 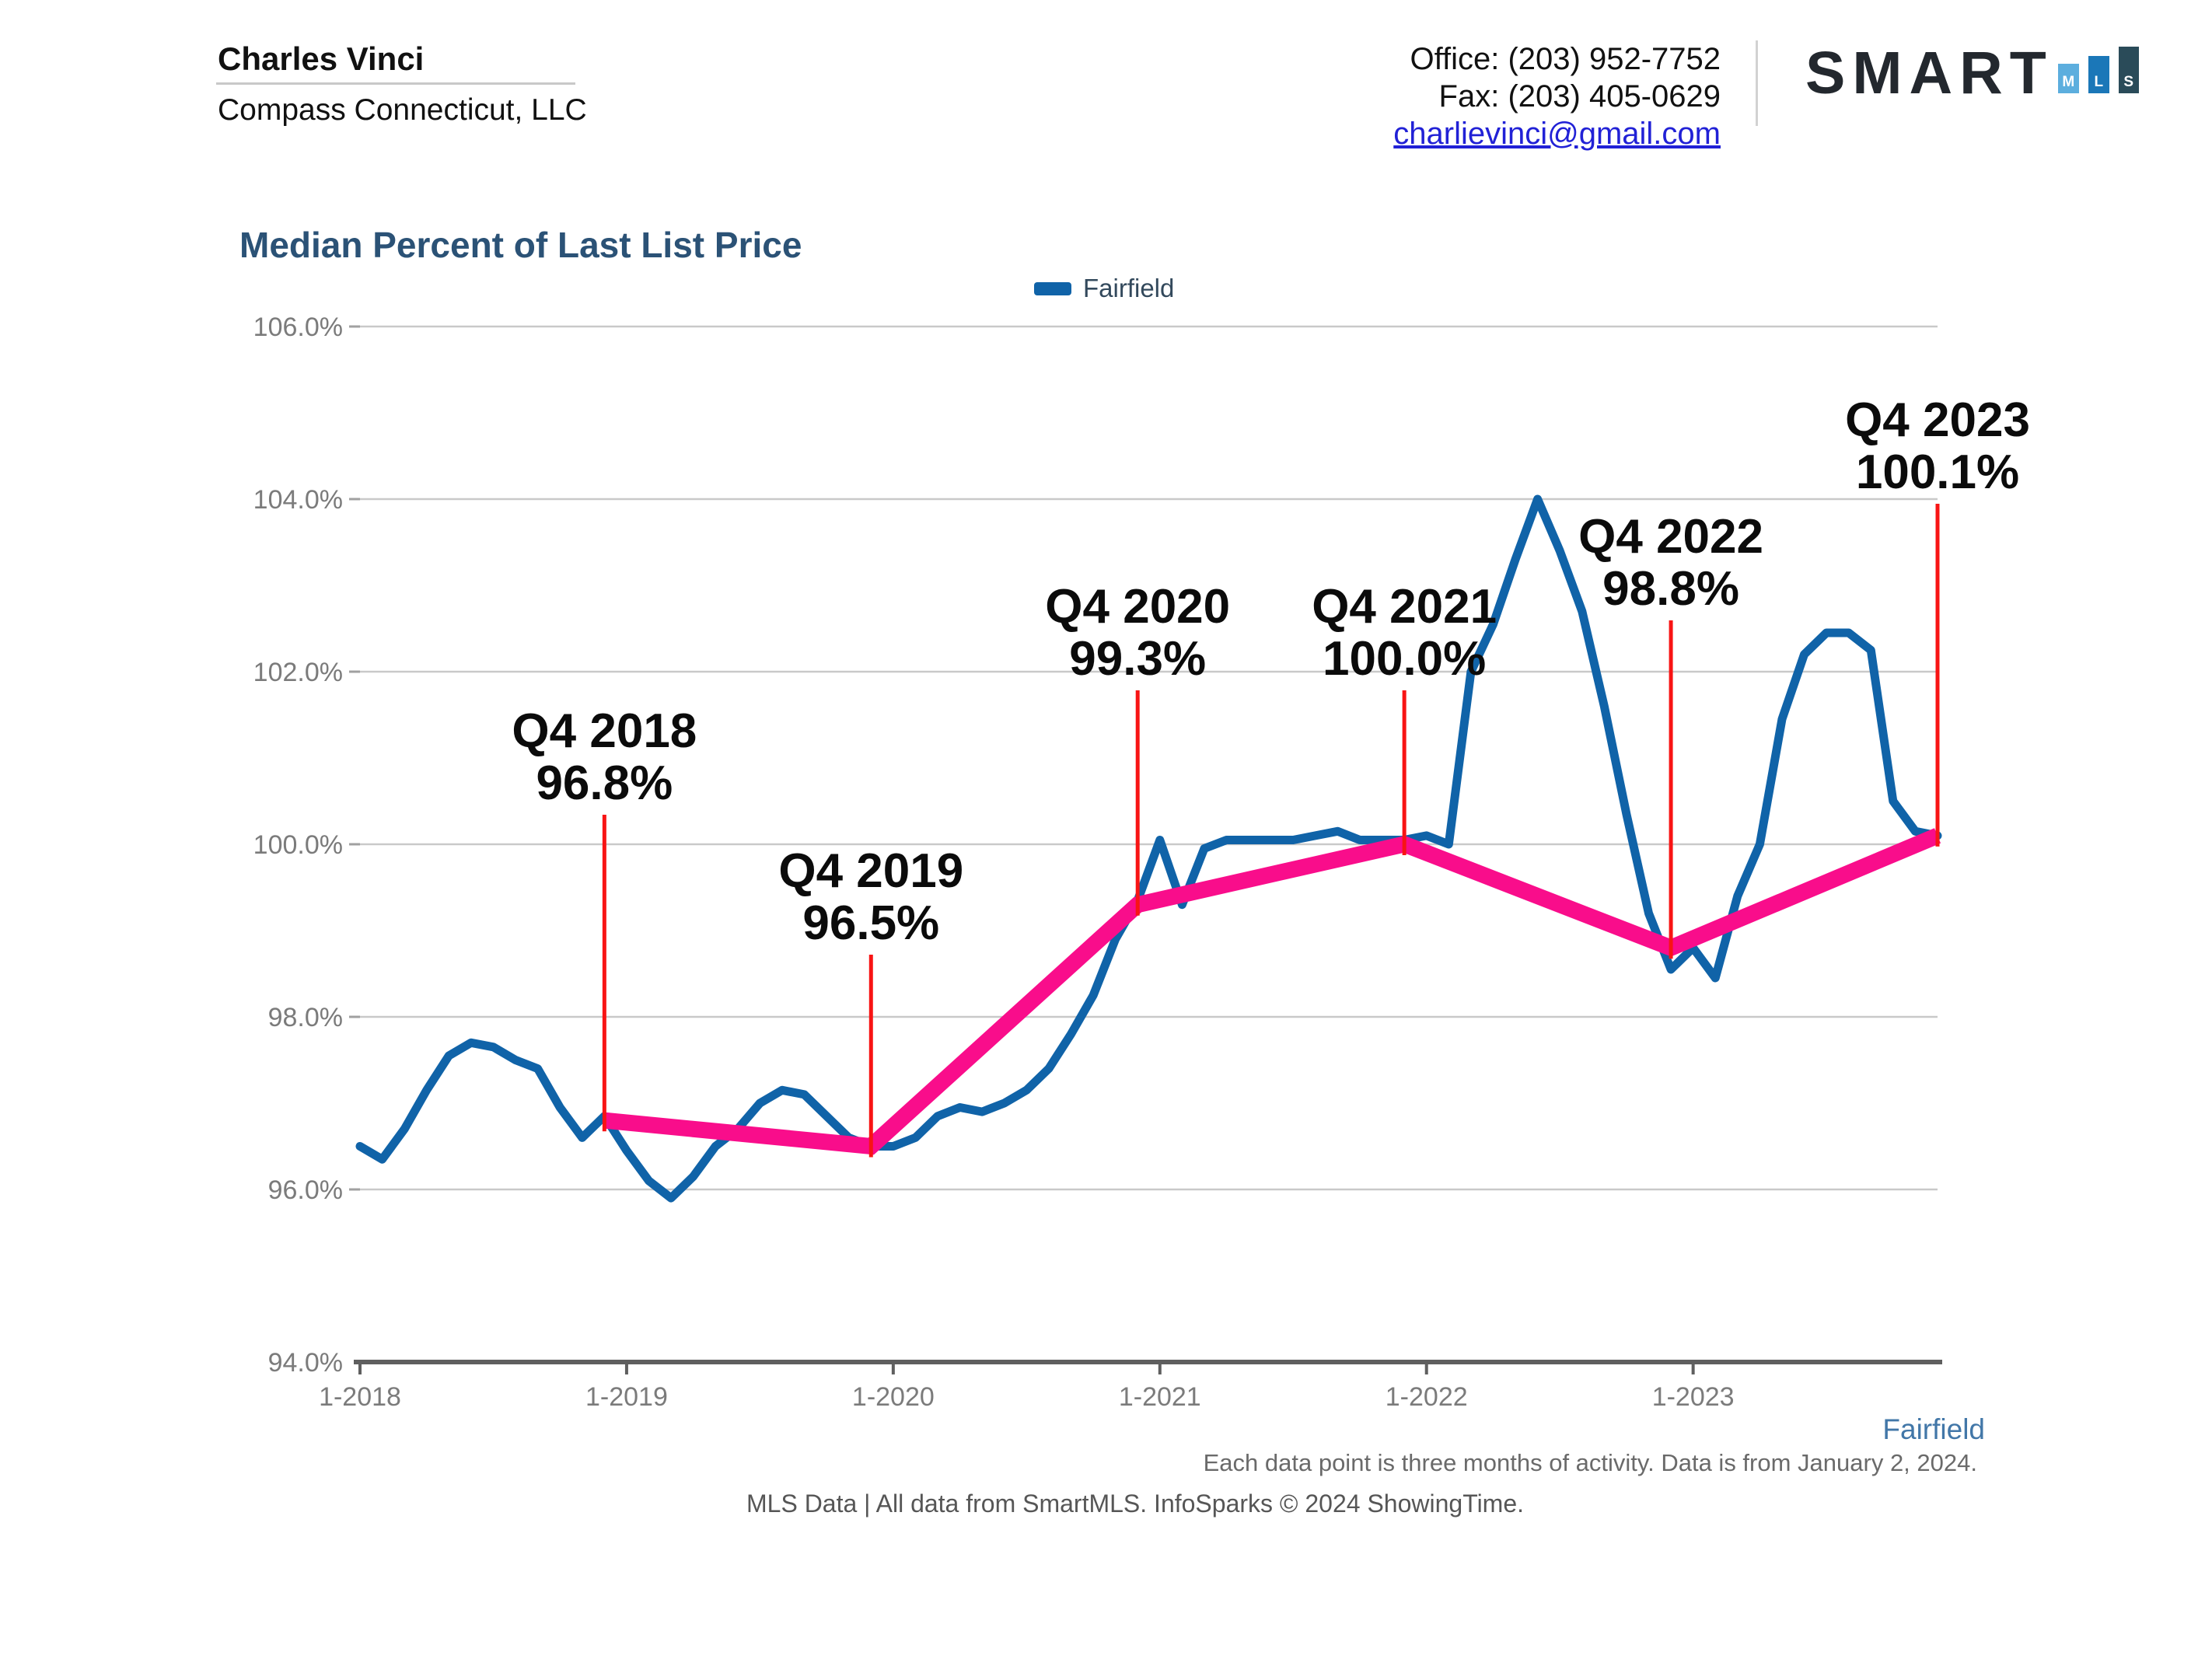 What do you see at coordinates (1693, 1397) in the screenshot?
I see `x-tick-label: 1-2023` at bounding box center [1693, 1397].